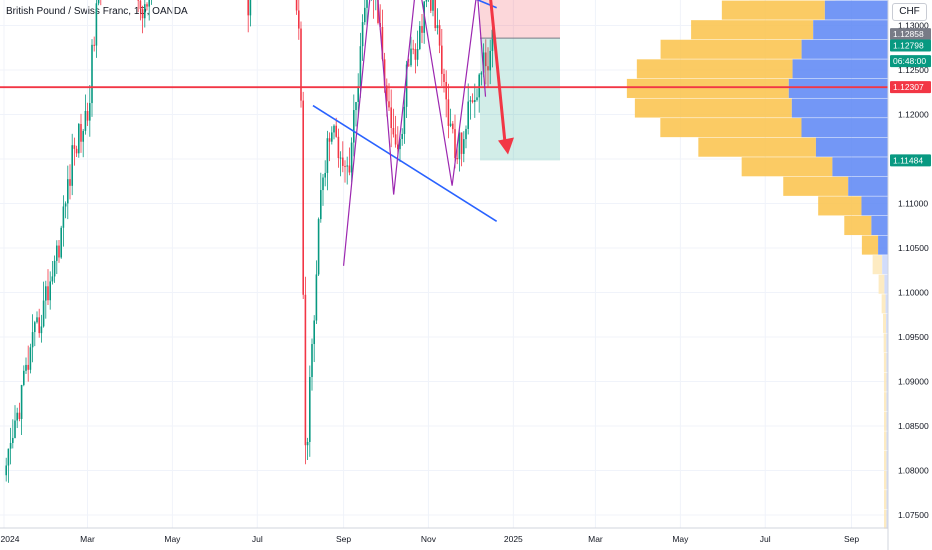 The image size is (932, 550). What do you see at coordinates (913, 115) in the screenshot?
I see `y-tick-label: 1.12000` at bounding box center [913, 115].